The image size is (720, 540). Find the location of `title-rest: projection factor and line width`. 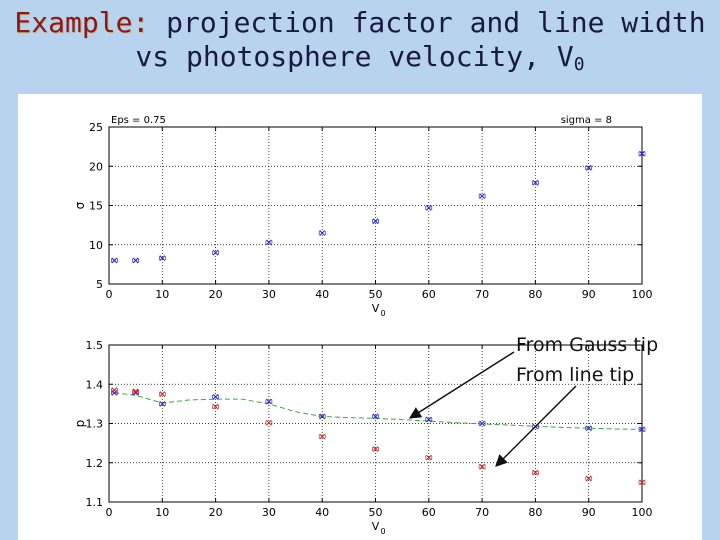

title-rest: projection factor and line width is located at coordinates (436, 22).